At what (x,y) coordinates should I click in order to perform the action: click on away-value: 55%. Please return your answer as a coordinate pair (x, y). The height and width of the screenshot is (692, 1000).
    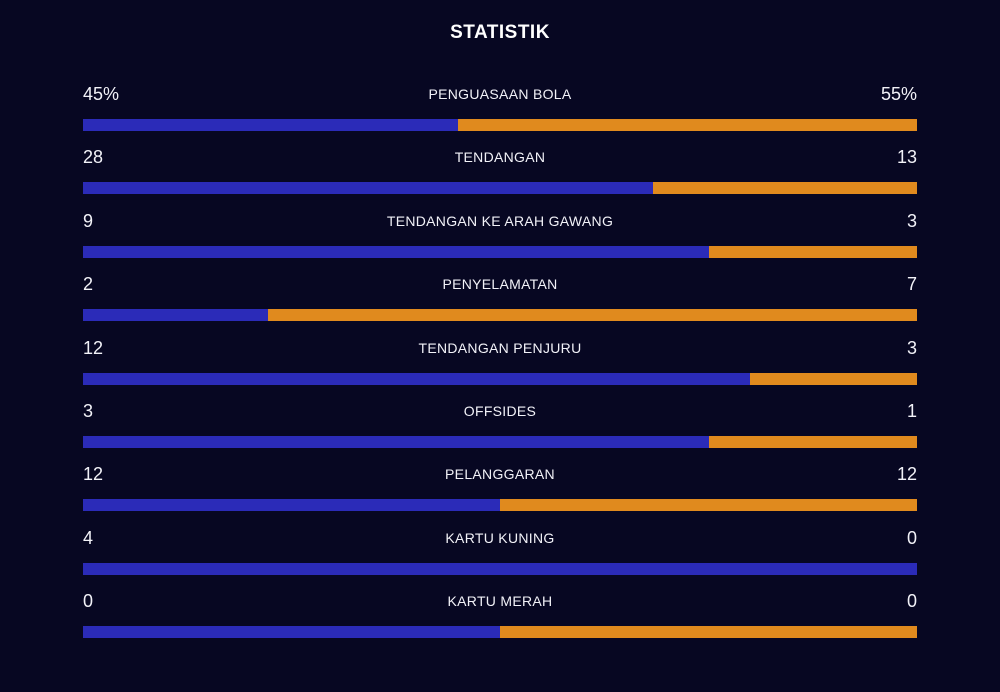
    Looking at the image, I should click on (898, 94).